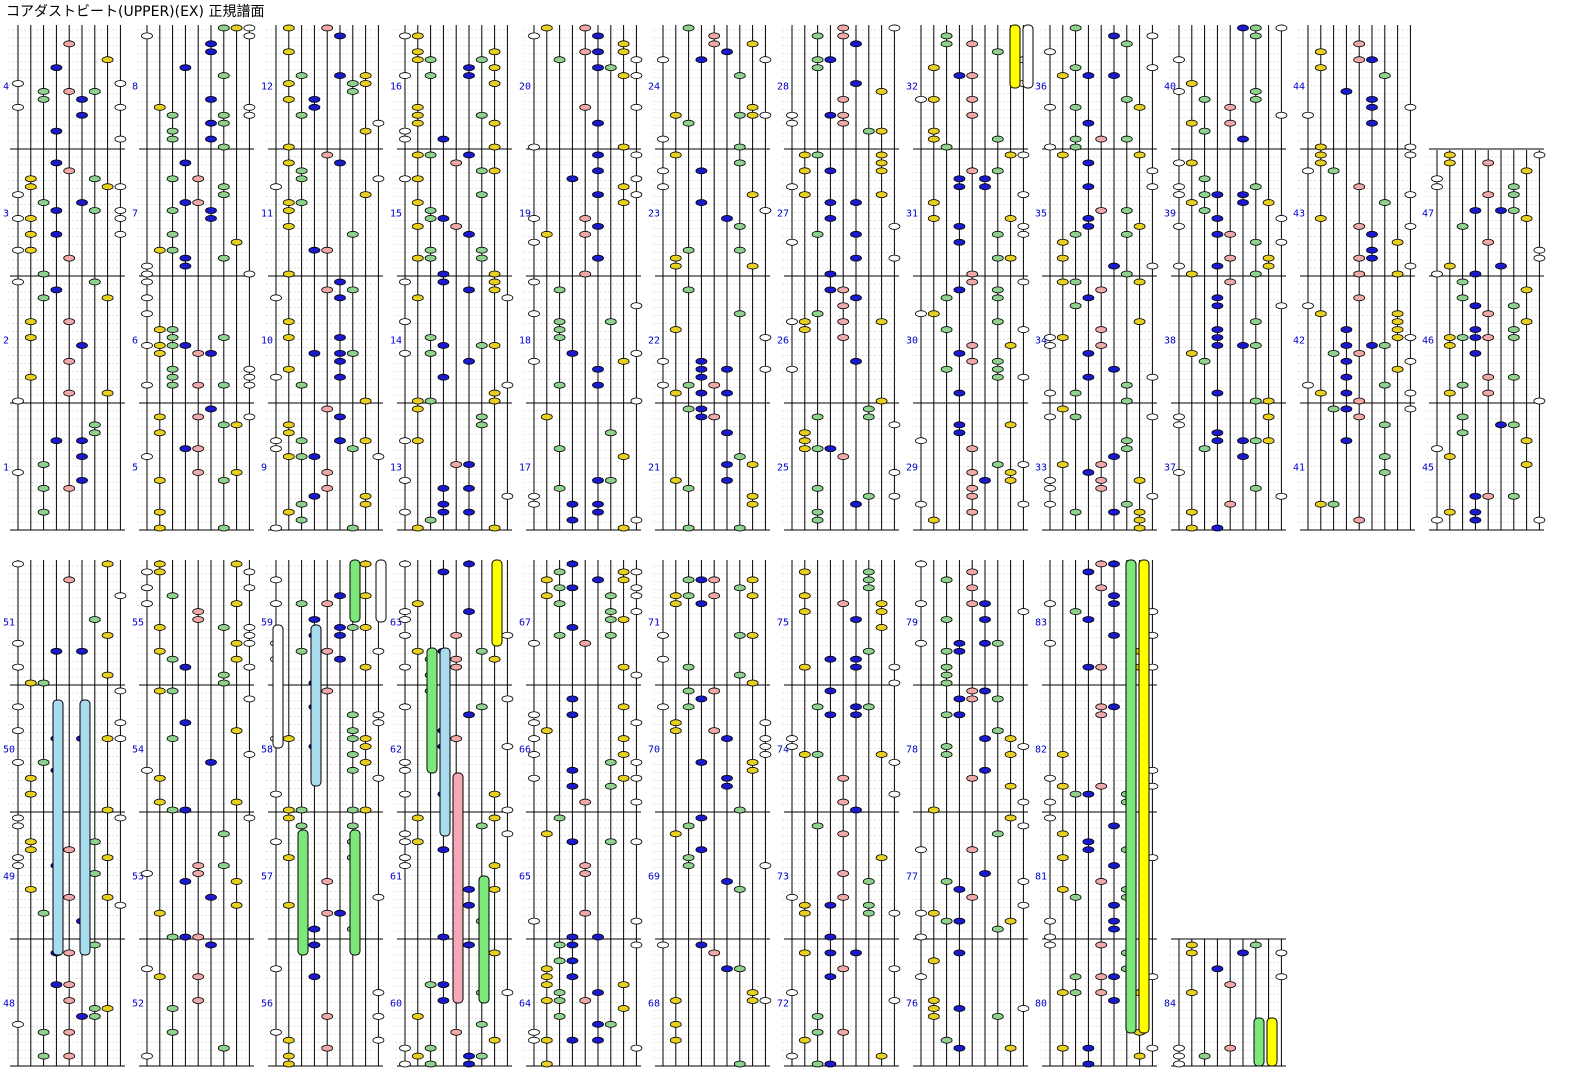  I want to click on measure-number: 11, so click(267, 214).